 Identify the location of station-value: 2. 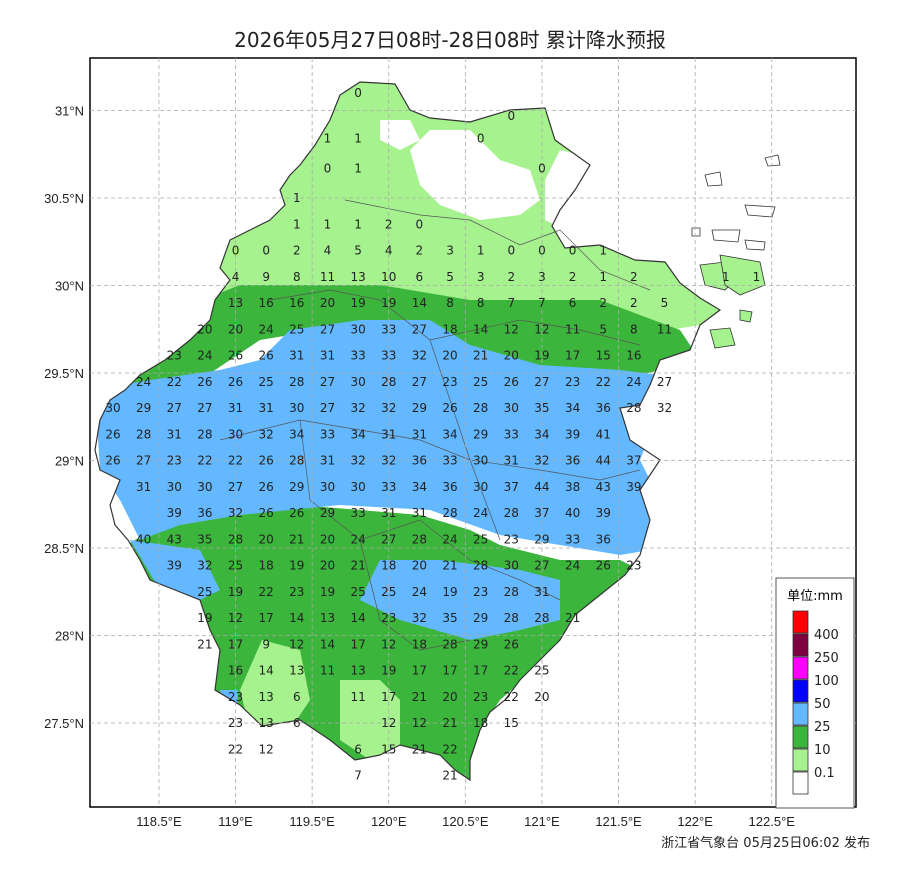
(573, 277).